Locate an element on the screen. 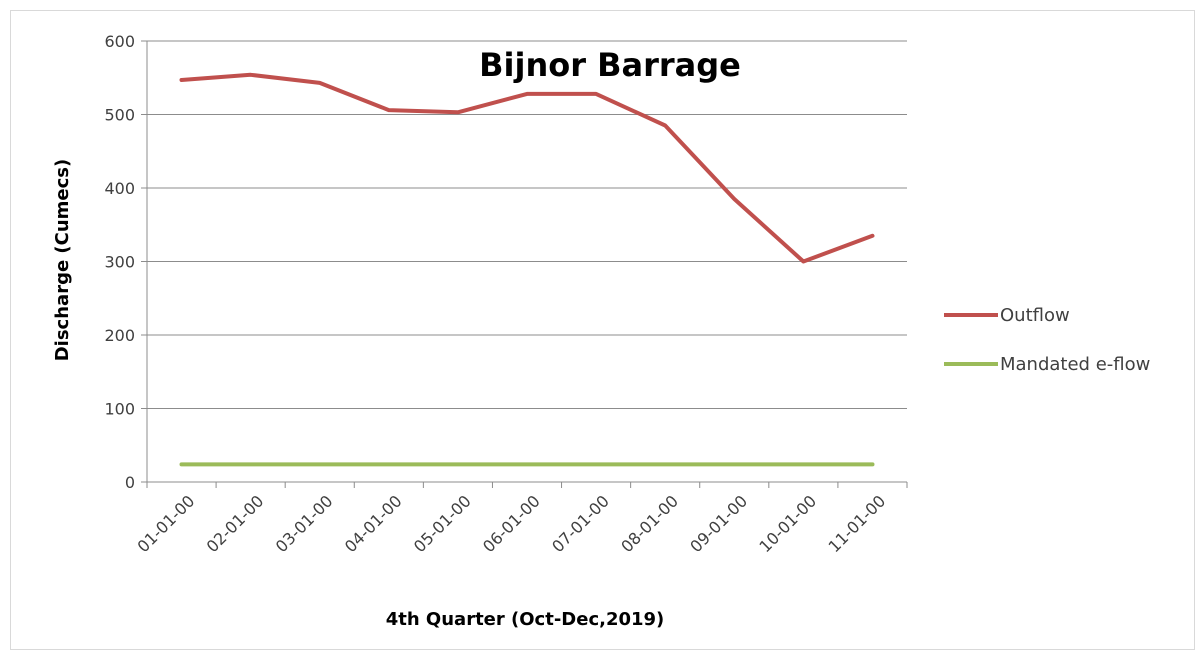 Image resolution: width=1203 pixels, height=656 pixels. x-tick-label: 10-01-00 is located at coordinates (787, 523).